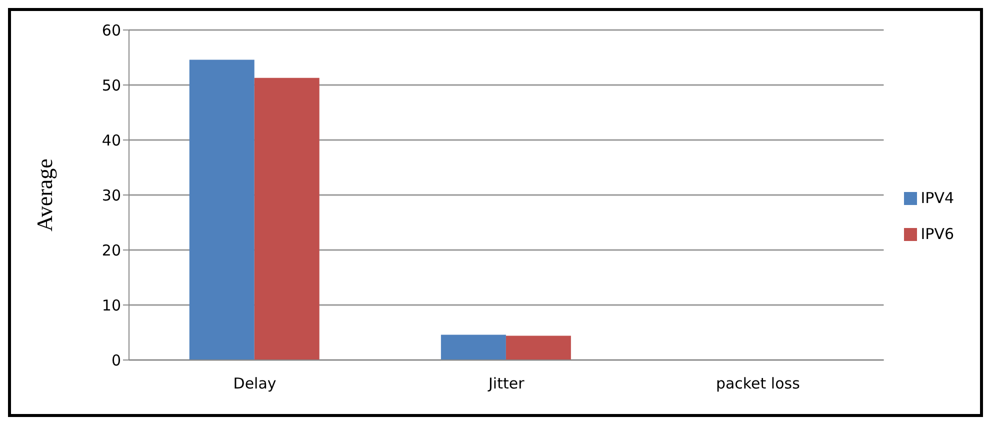 The height and width of the screenshot is (429, 995). Describe the element at coordinates (937, 198) in the screenshot. I see `legend-label: IPV4` at that location.